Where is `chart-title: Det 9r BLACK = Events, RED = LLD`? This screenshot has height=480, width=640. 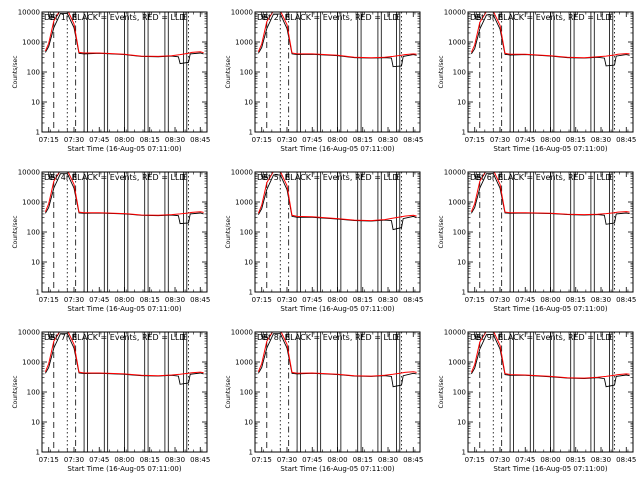
chart-title: Det 9r BLACK = Events, RED = LLD is located at coordinates (541, 337).